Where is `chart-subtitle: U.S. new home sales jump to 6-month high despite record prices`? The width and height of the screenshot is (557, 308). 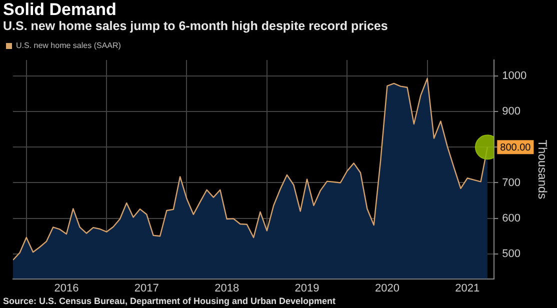
chart-subtitle: U.S. new home sales jump to 6-month high despite record prices is located at coordinates (195, 26).